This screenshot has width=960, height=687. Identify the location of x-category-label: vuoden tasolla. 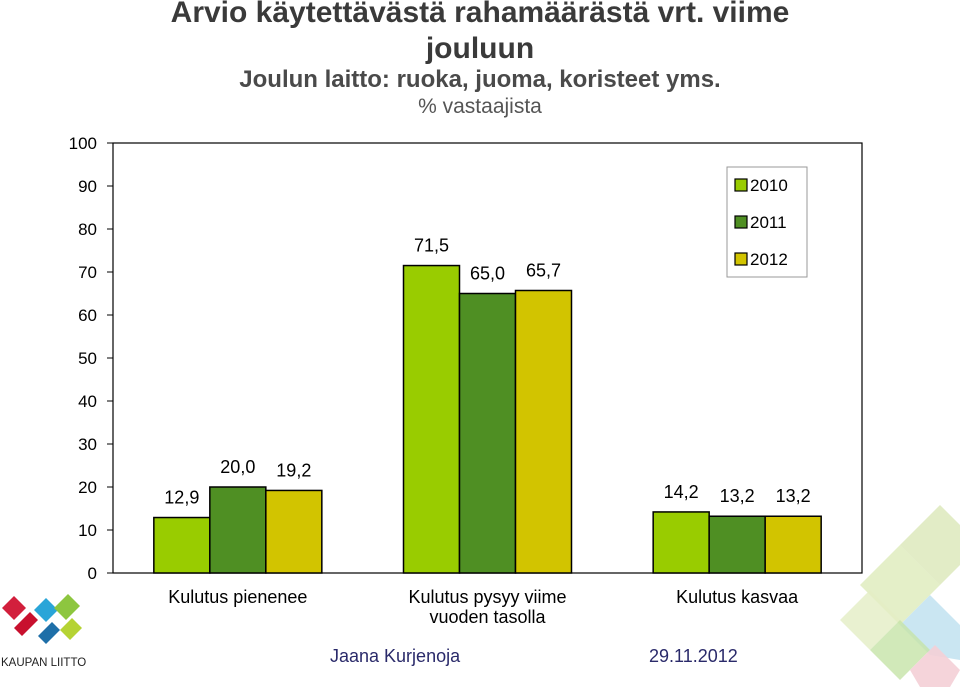
(487, 617).